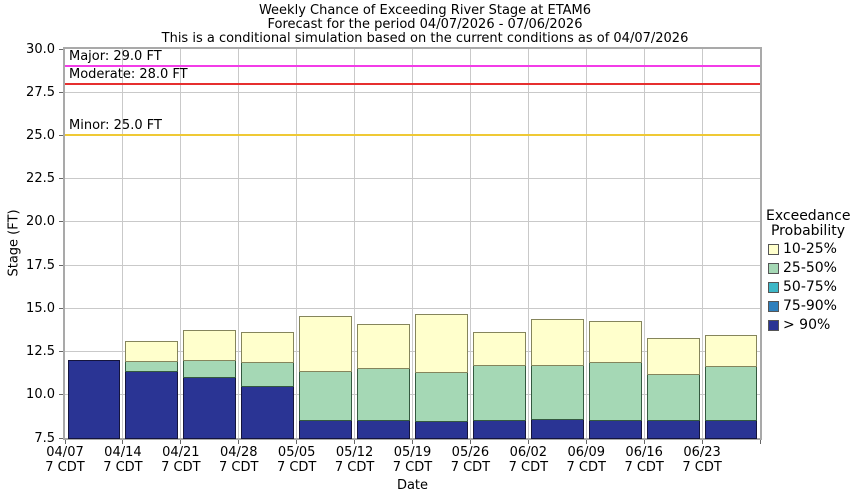 This screenshot has height=500, width=850. What do you see at coordinates (296, 452) in the screenshot?
I see `x-tick-date: 05/05` at bounding box center [296, 452].